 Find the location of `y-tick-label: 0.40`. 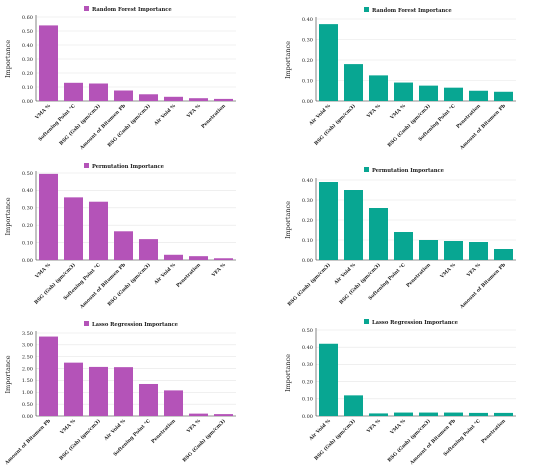

y-tick-label: 0.40 is located at coordinates (27, 46).